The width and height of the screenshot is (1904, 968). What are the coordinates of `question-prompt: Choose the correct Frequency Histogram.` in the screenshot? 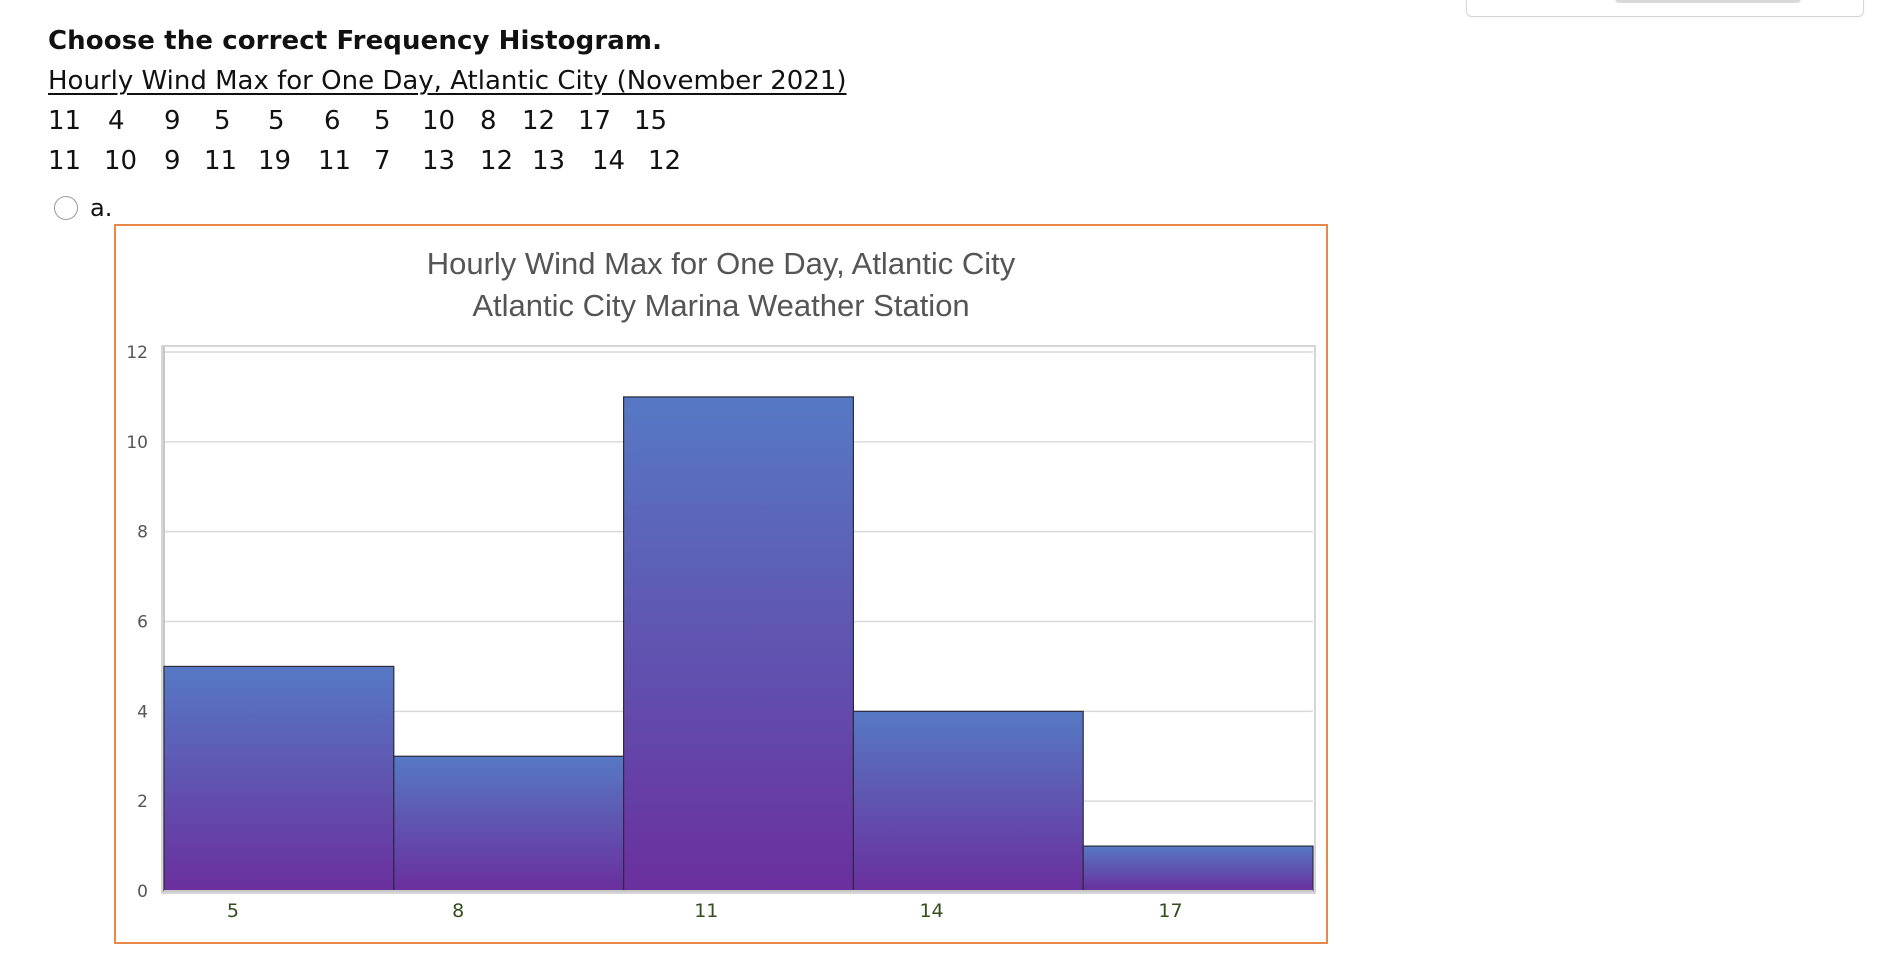 It's located at (355, 41).